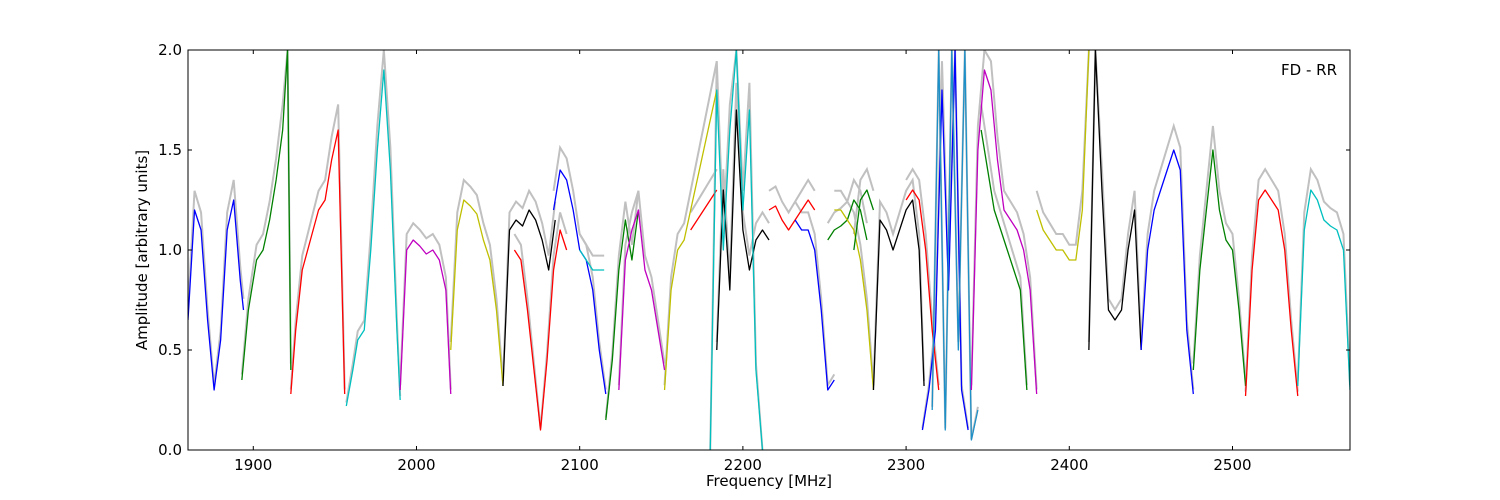 This screenshot has width=1500, height=500. Describe the element at coordinates (1232, 465) in the screenshot. I see `x-tick-label: 2500` at that location.